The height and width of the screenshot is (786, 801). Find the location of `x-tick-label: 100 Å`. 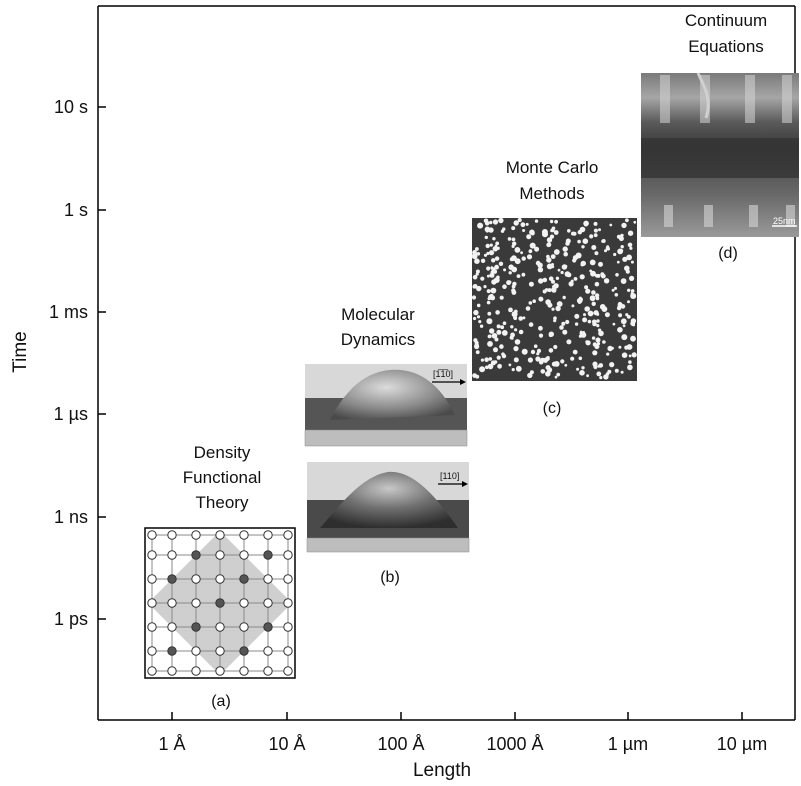

x-tick-label: 100 Å is located at coordinates (400, 744).